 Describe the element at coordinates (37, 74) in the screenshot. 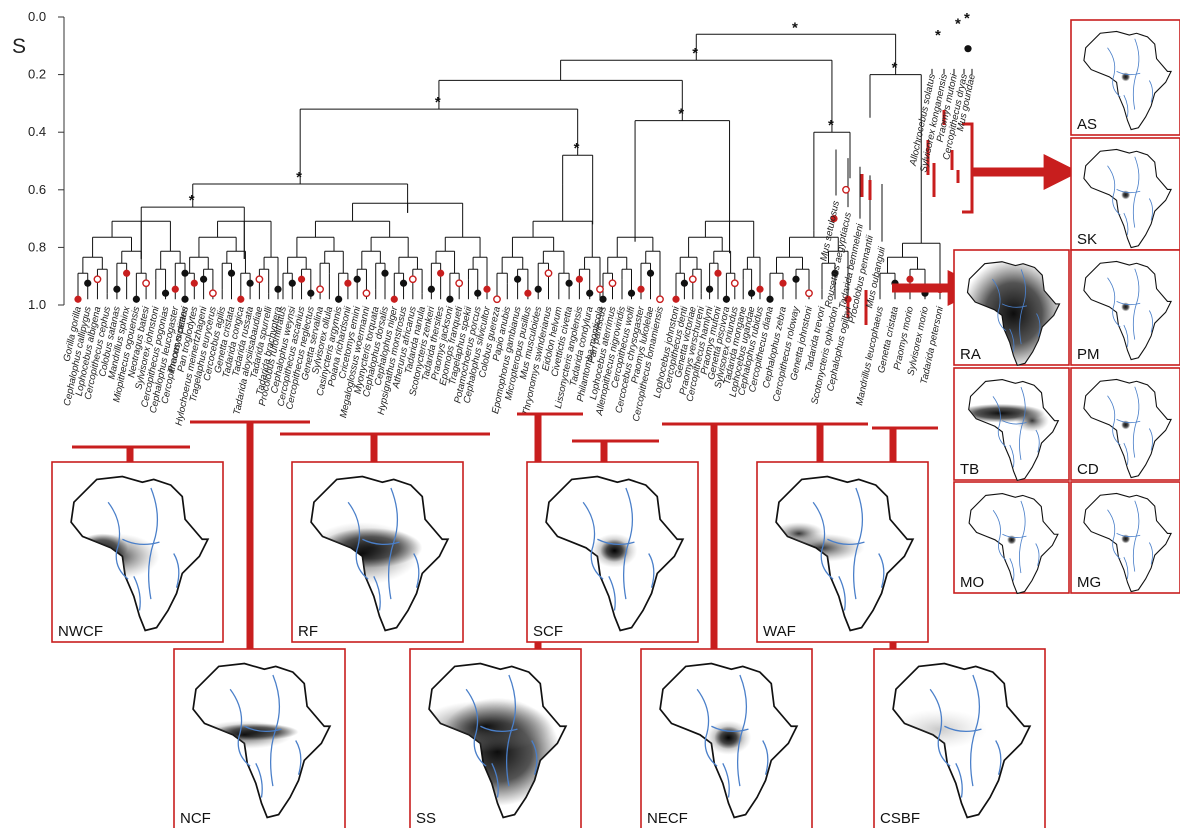

I see `tick-label: 0.2` at that location.